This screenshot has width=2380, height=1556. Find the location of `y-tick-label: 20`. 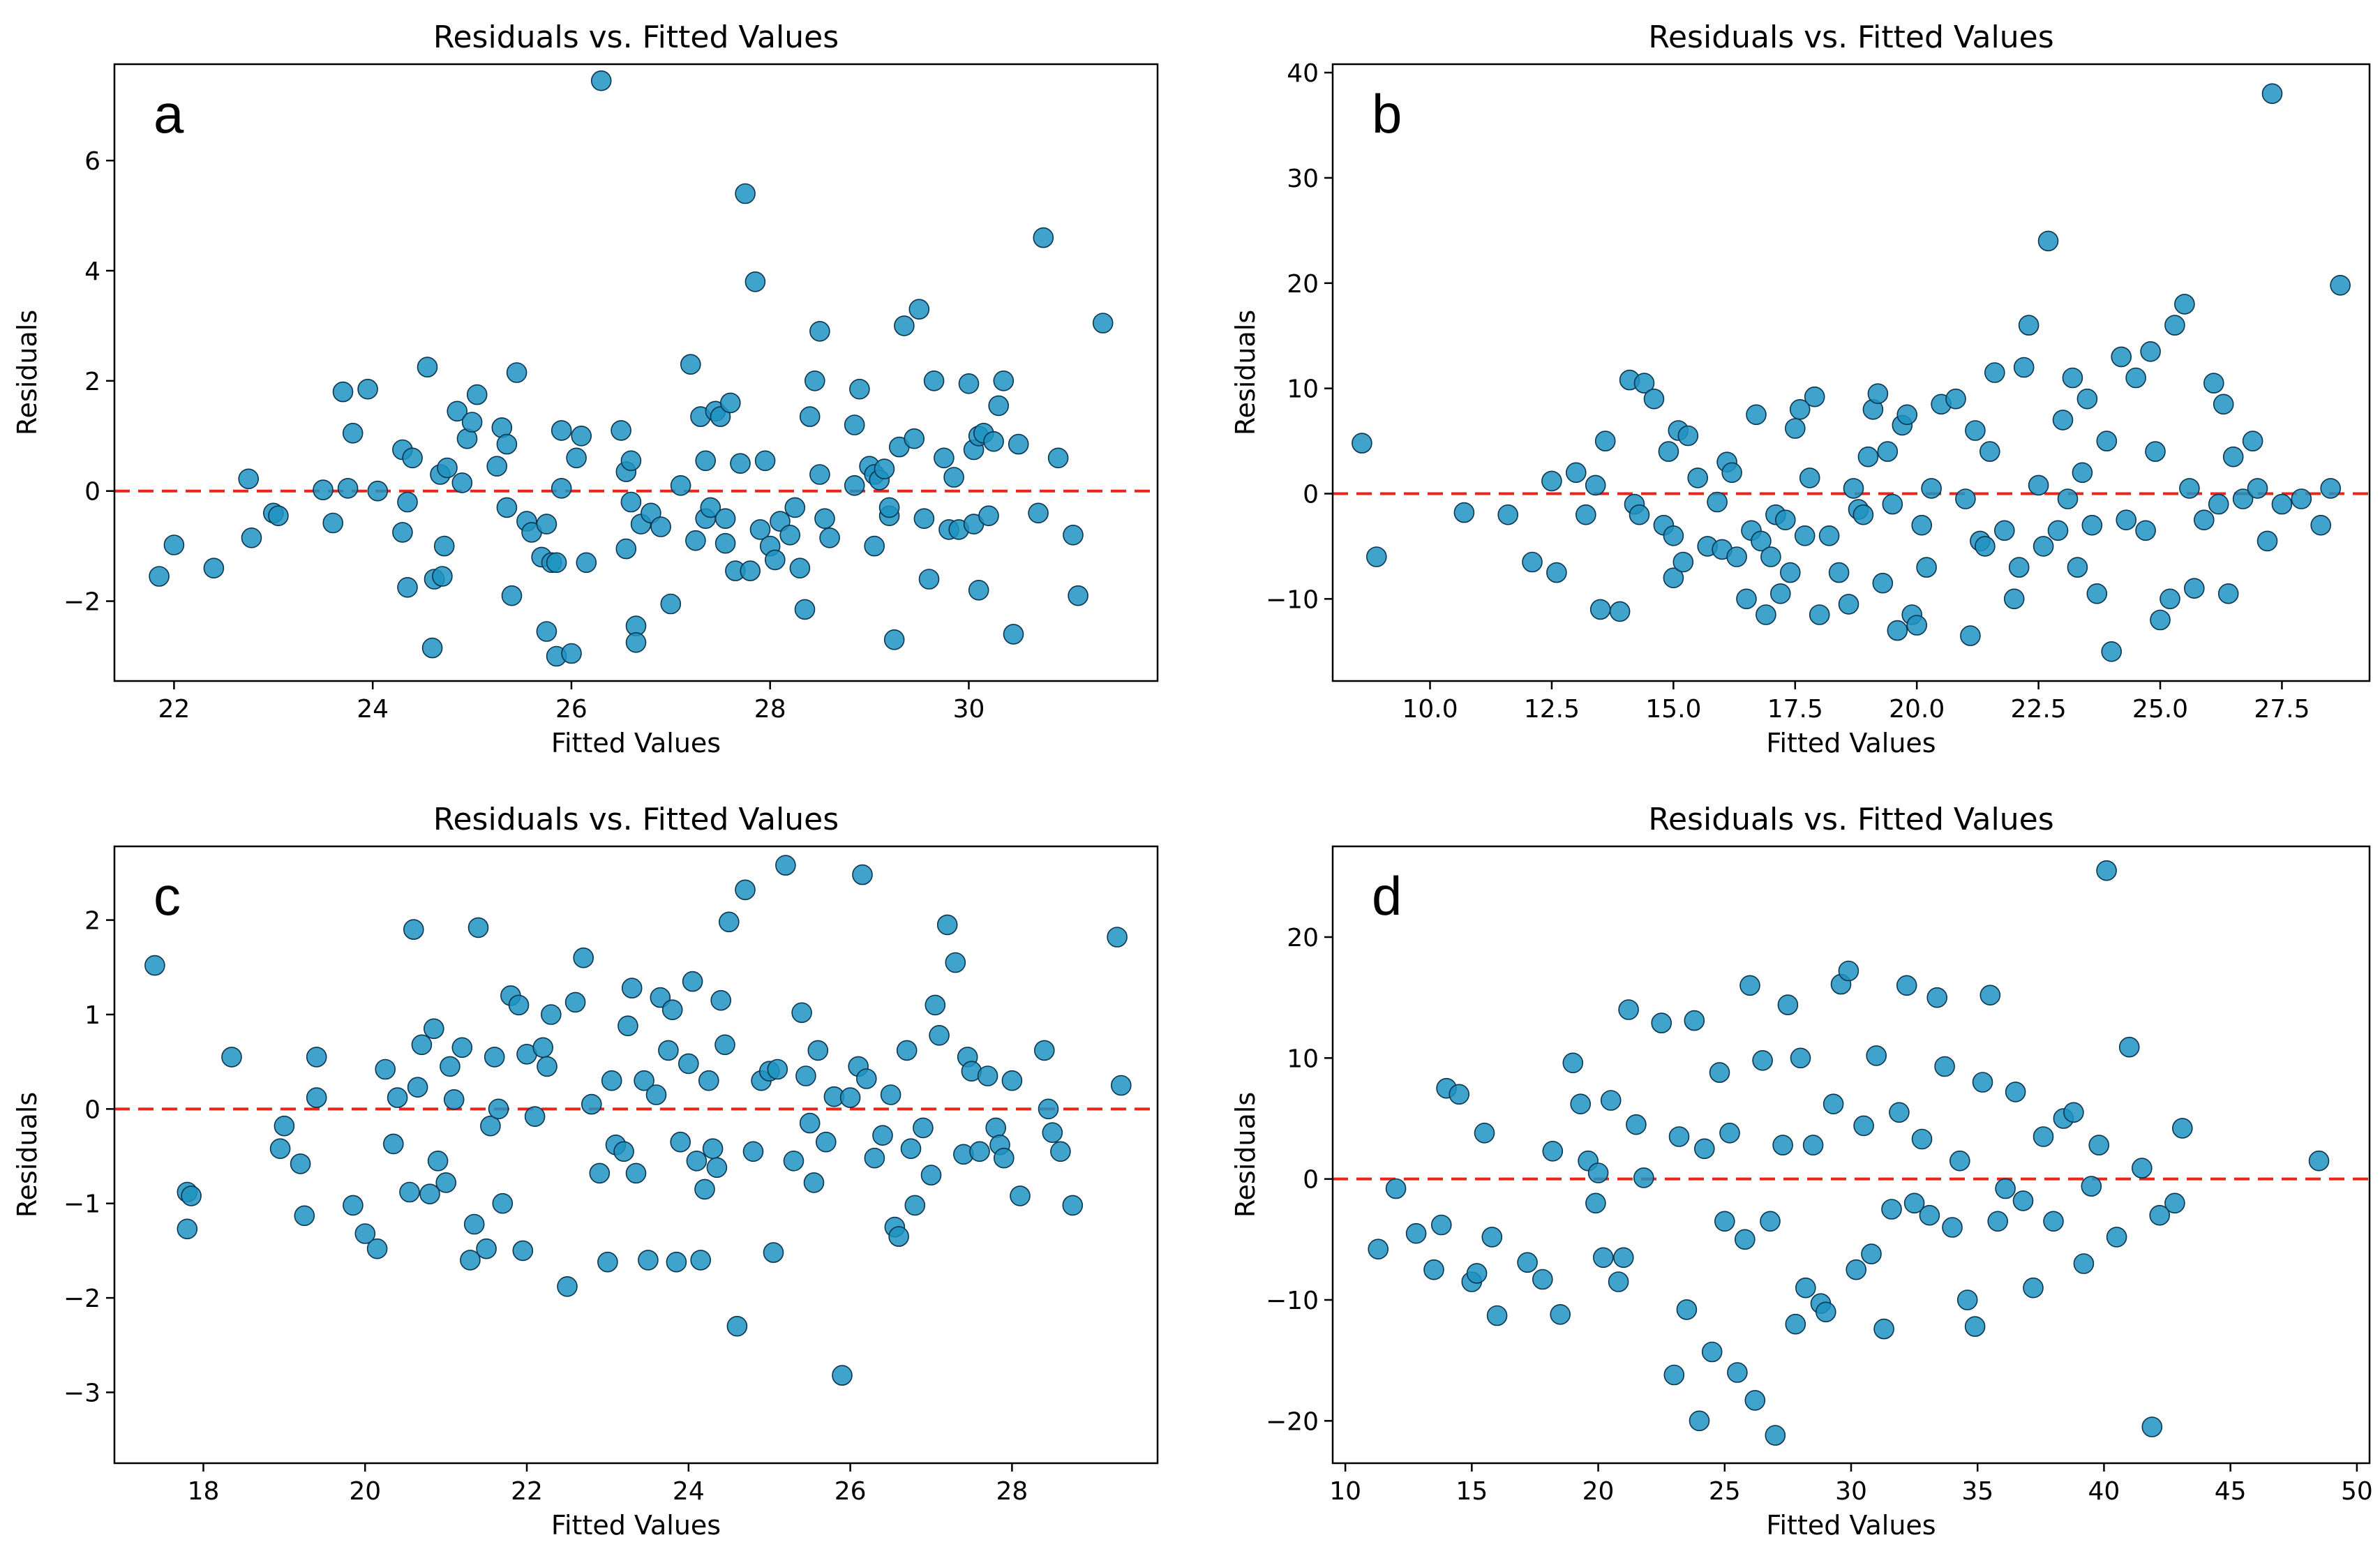

y-tick-label: 20 is located at coordinates (1303, 284).